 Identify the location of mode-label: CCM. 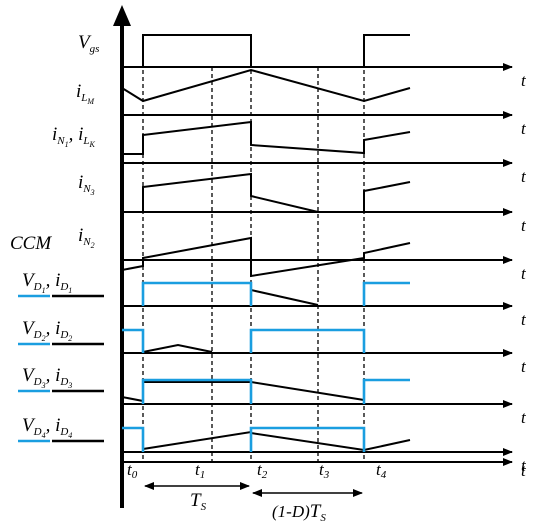
(31, 243).